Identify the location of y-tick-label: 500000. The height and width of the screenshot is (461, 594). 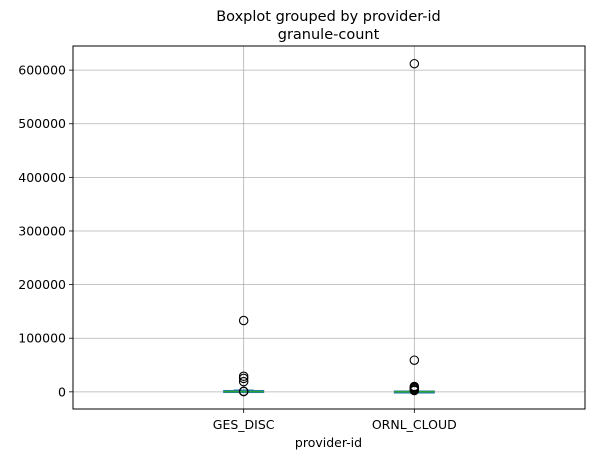
(42, 123).